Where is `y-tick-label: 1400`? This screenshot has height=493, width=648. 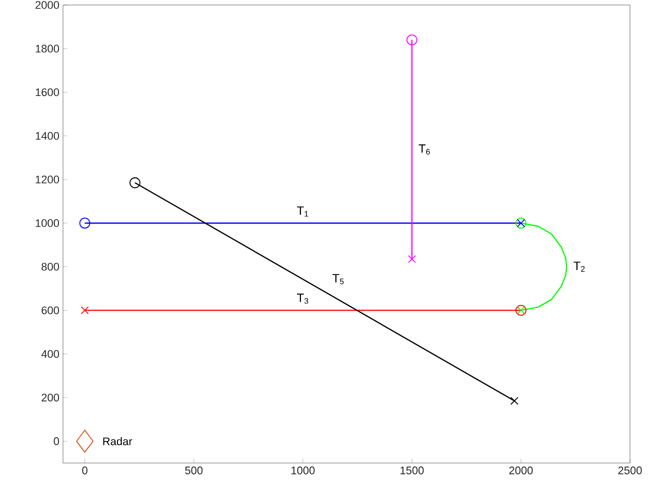
y-tick-label: 1400 is located at coordinates (48, 136).